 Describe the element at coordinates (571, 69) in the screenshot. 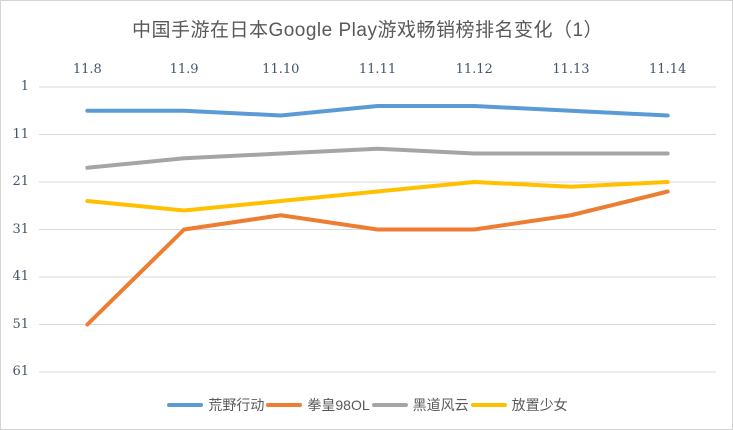

I see `x-axis-tick-label: 11.13` at that location.